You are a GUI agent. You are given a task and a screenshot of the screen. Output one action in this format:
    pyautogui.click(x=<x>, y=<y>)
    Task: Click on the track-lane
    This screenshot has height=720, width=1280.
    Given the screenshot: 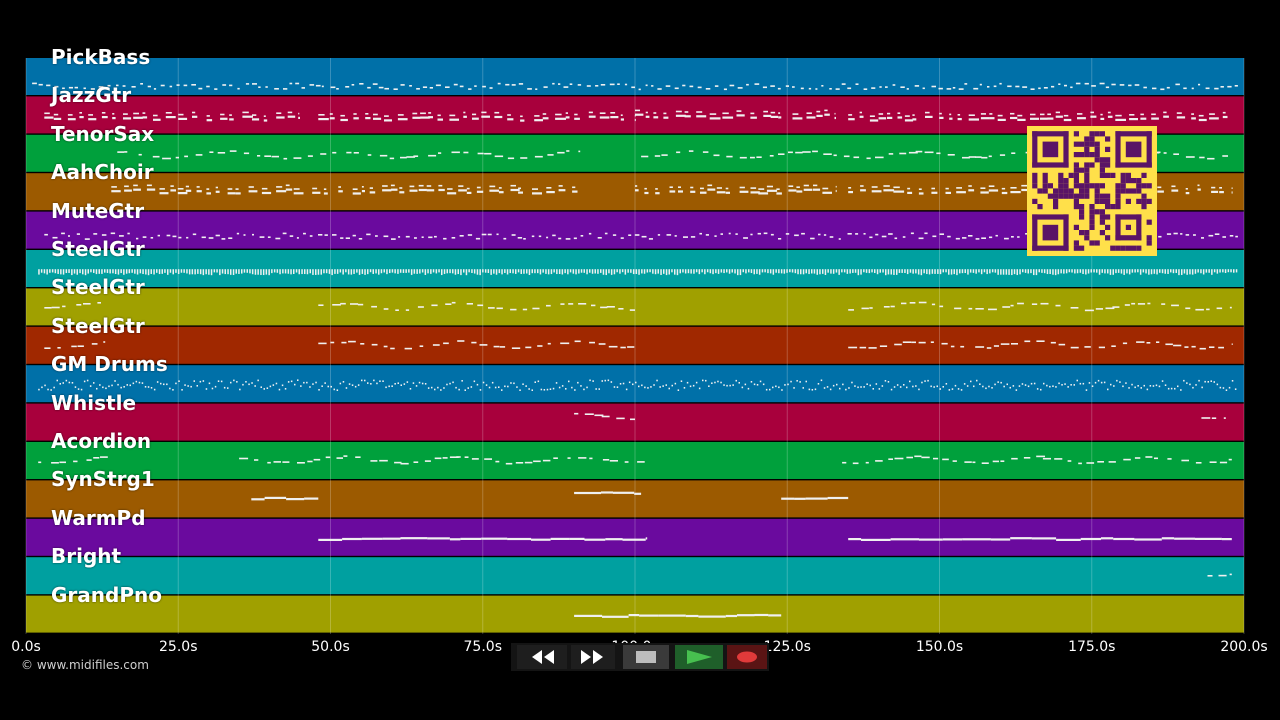 What is the action you would take?
    pyautogui.click(x=635, y=384)
    